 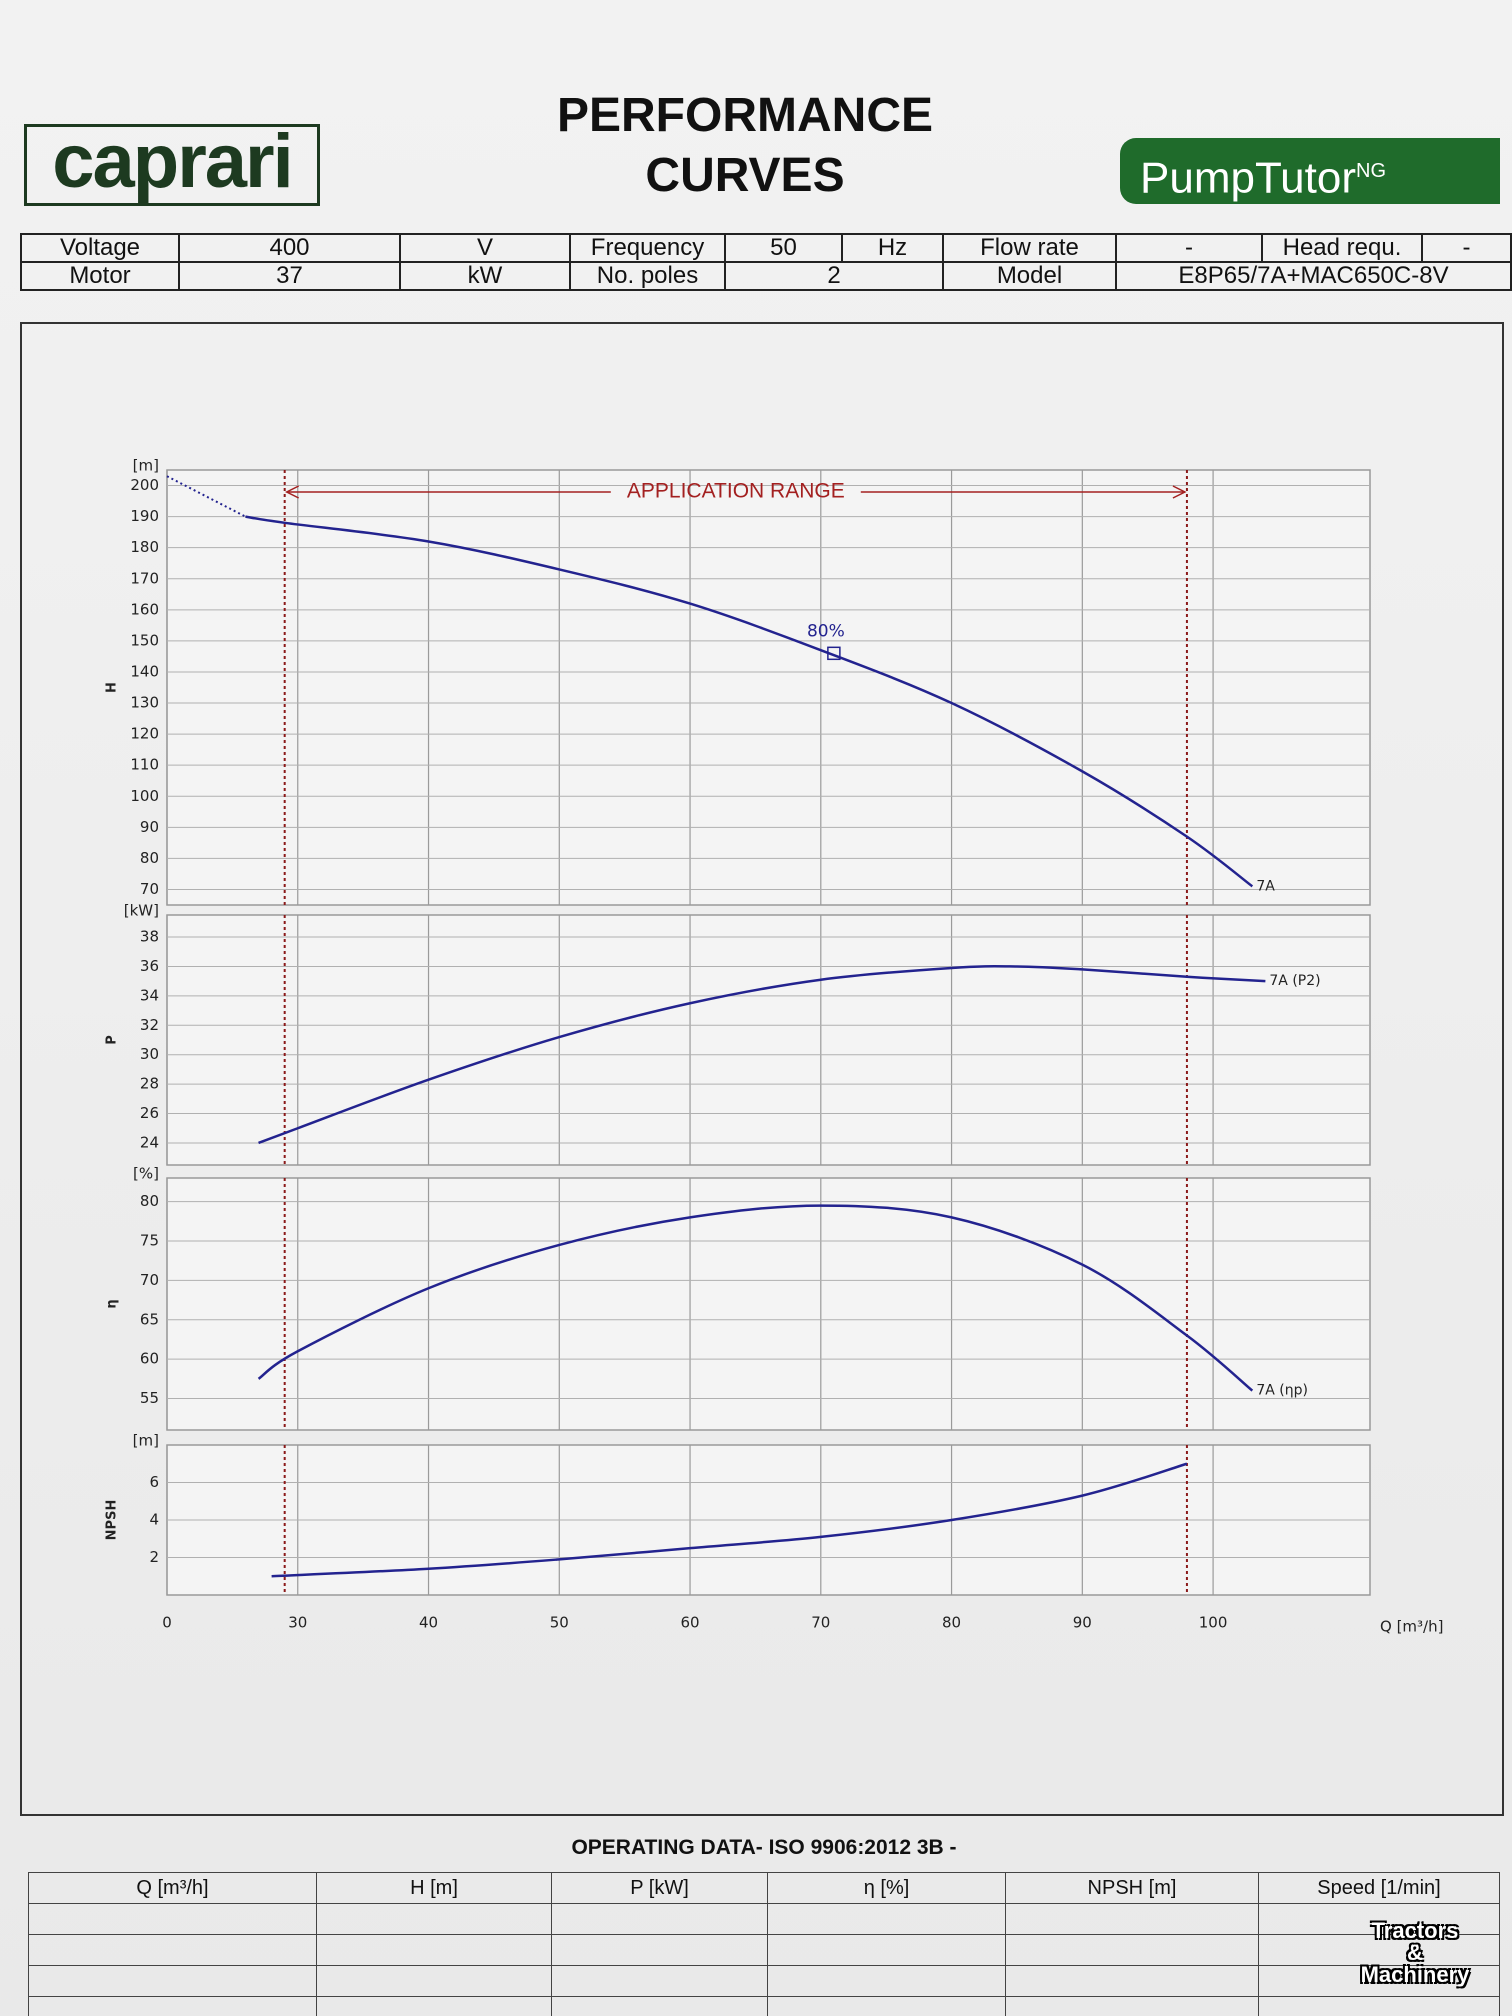 What do you see at coordinates (1265, 886) in the screenshot?
I see `curve-label: 7A` at bounding box center [1265, 886].